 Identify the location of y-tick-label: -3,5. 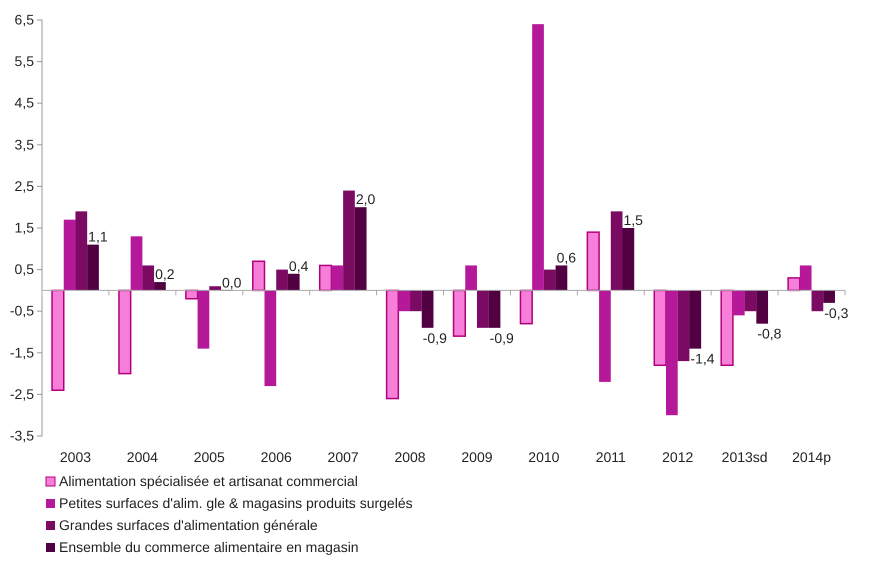
(22, 435).